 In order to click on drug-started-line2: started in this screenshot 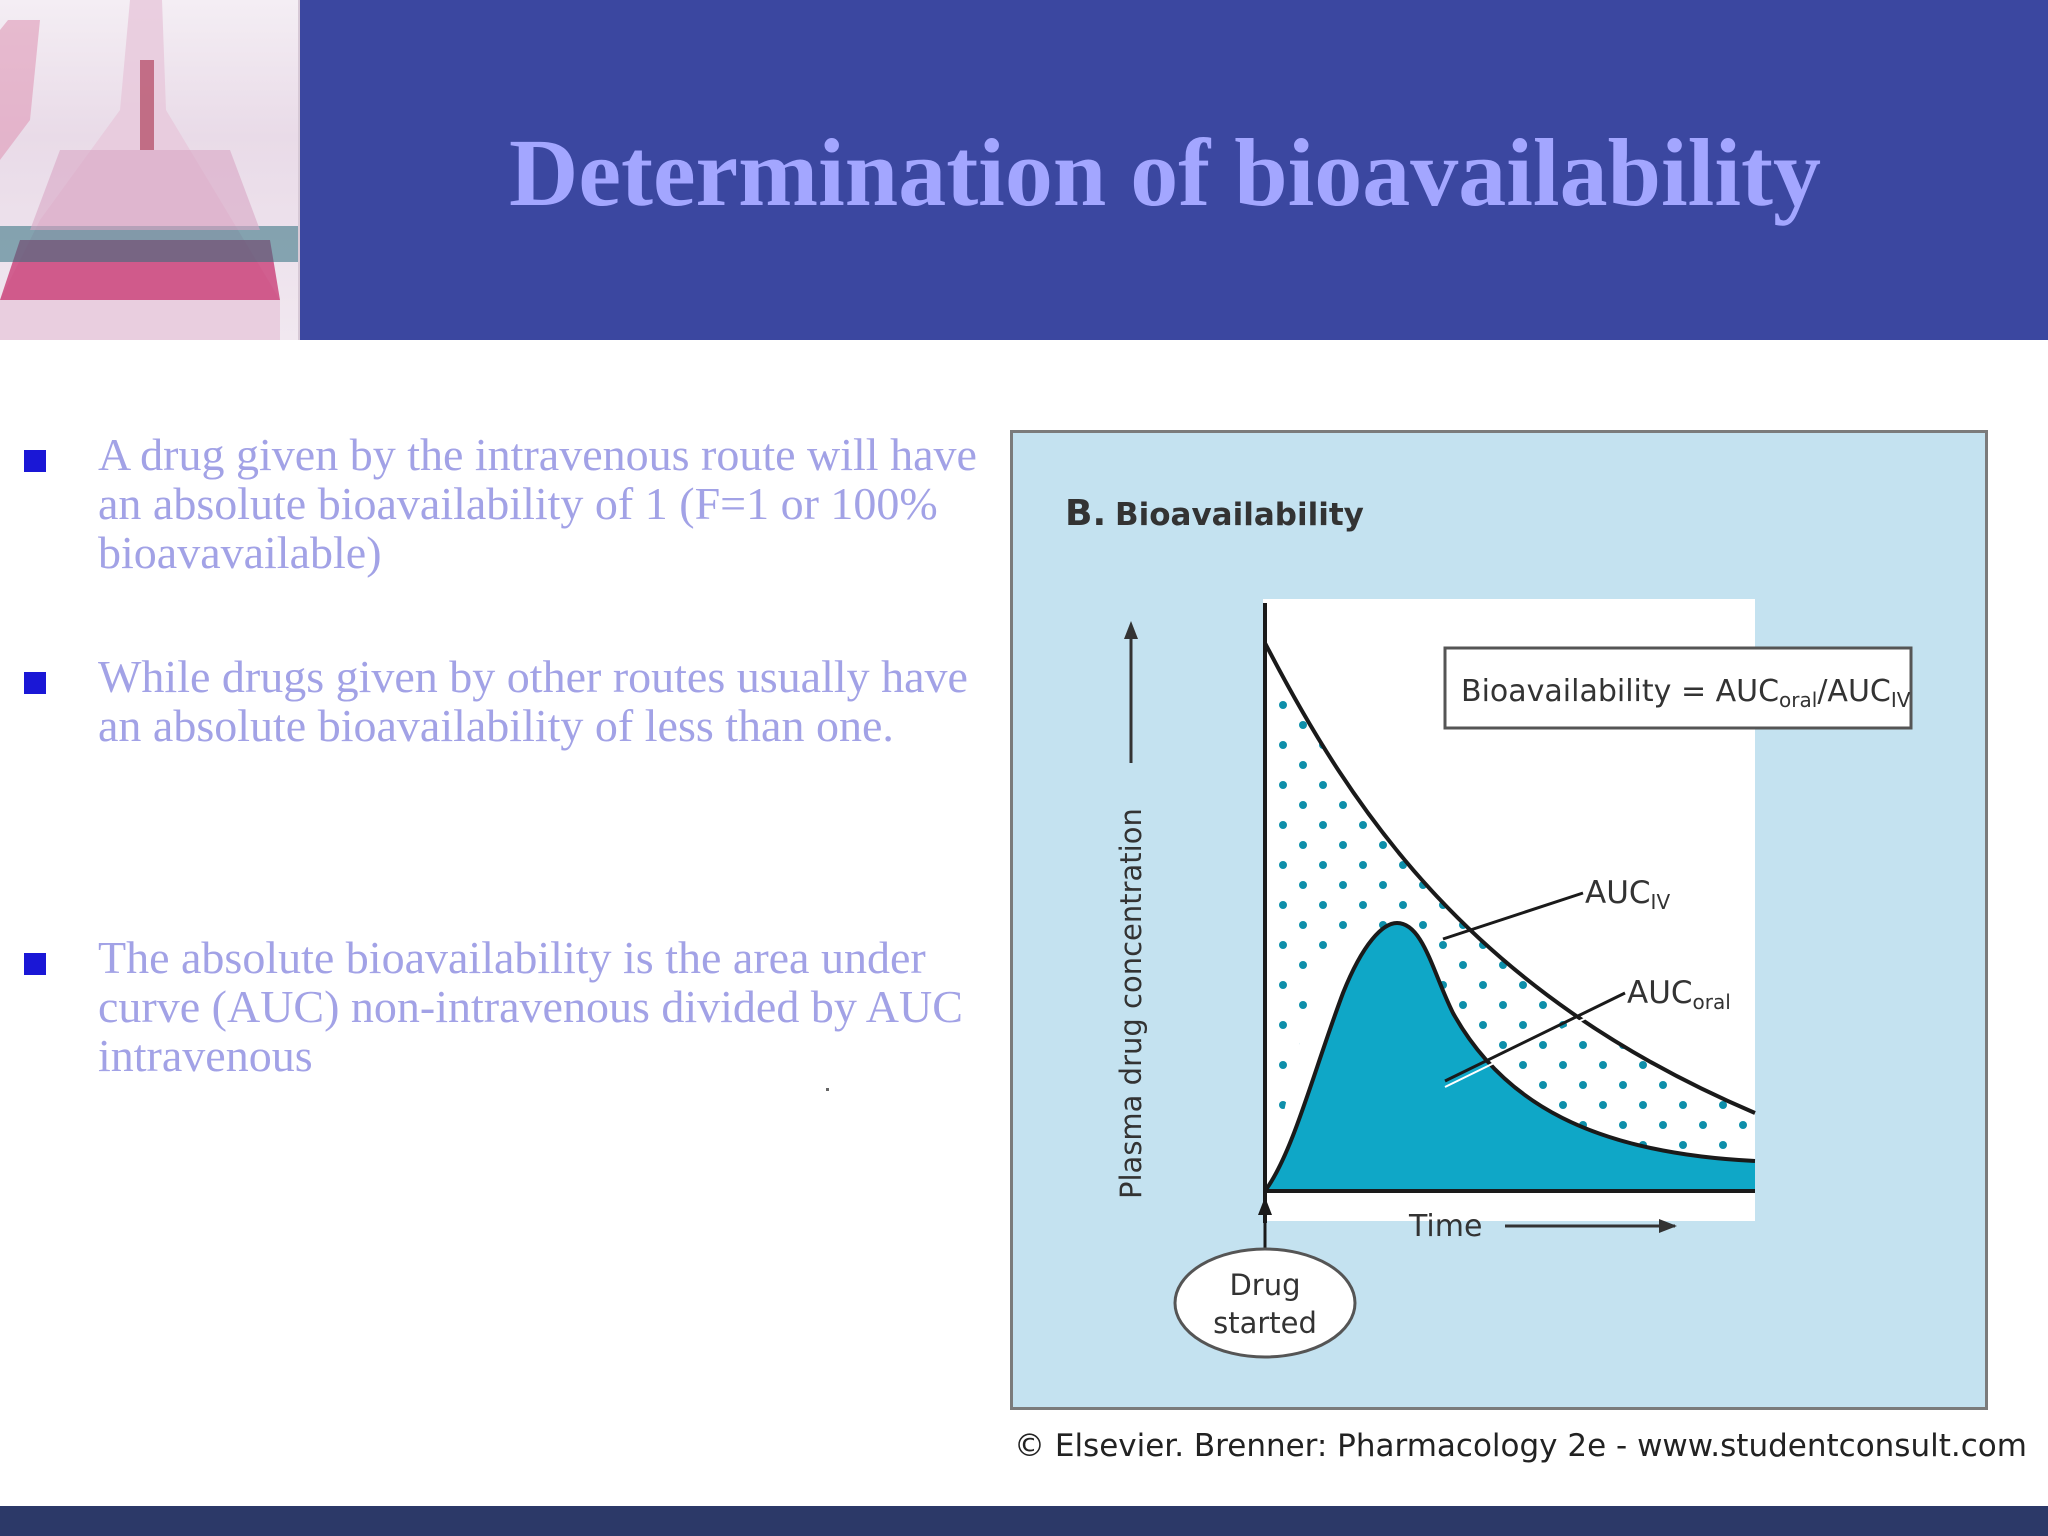, I will do `click(1265, 1323)`.